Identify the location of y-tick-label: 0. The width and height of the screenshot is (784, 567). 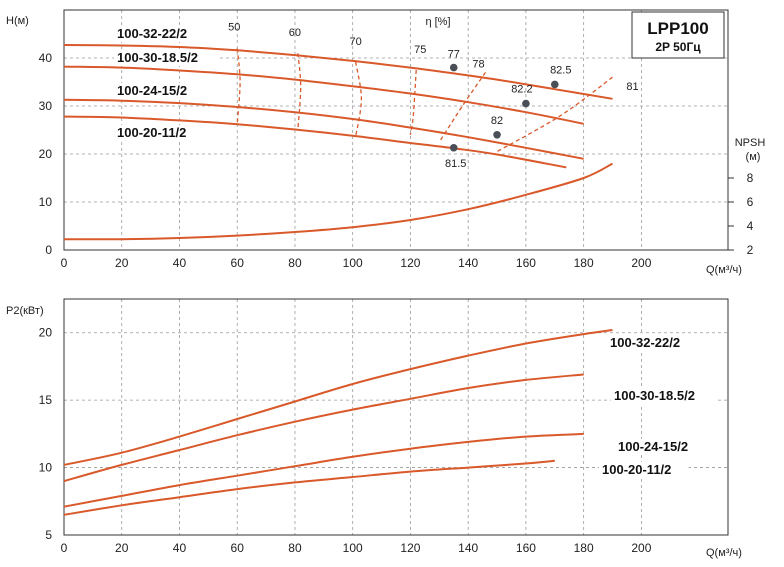
(48, 250).